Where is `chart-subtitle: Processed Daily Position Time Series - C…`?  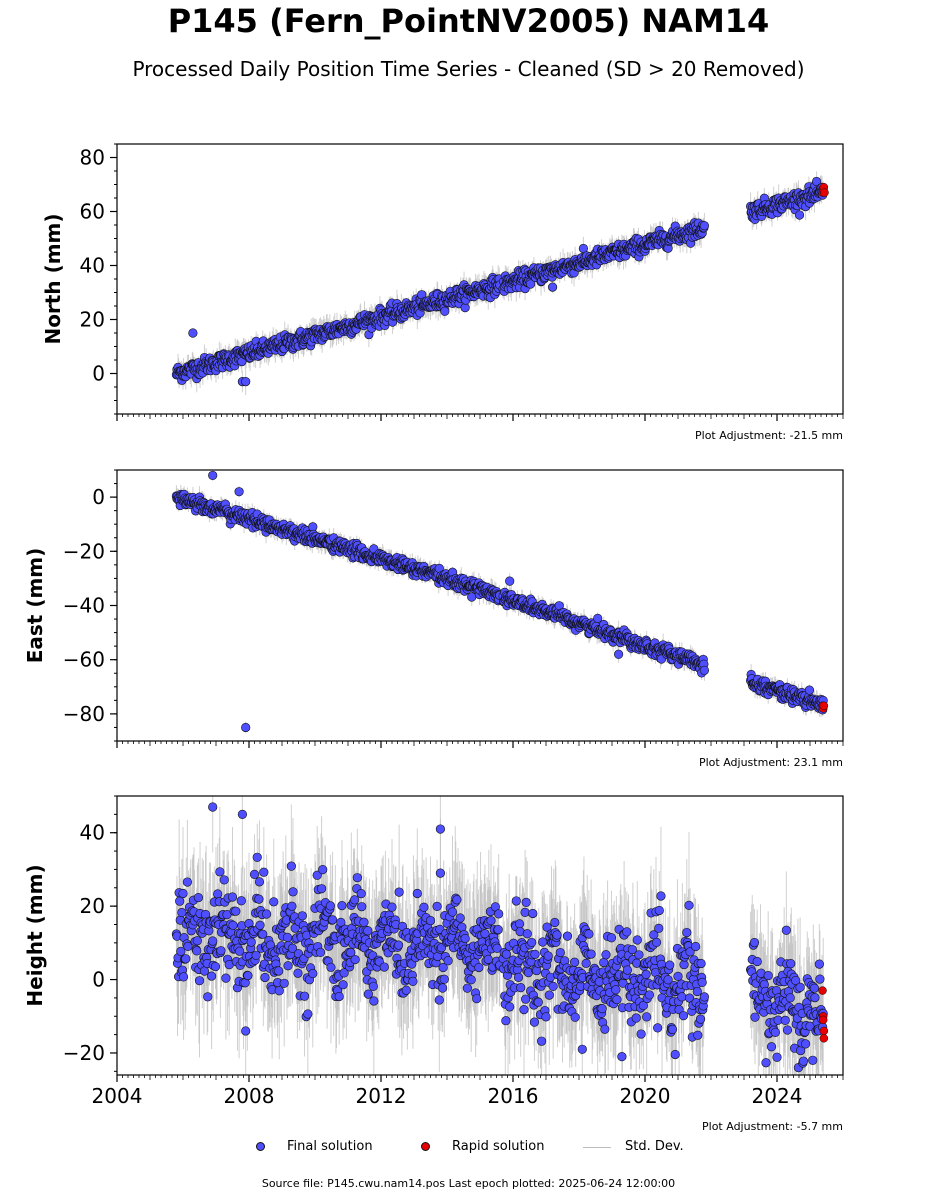
chart-subtitle: Processed Daily Position Time Series - C… is located at coordinates (468, 69).